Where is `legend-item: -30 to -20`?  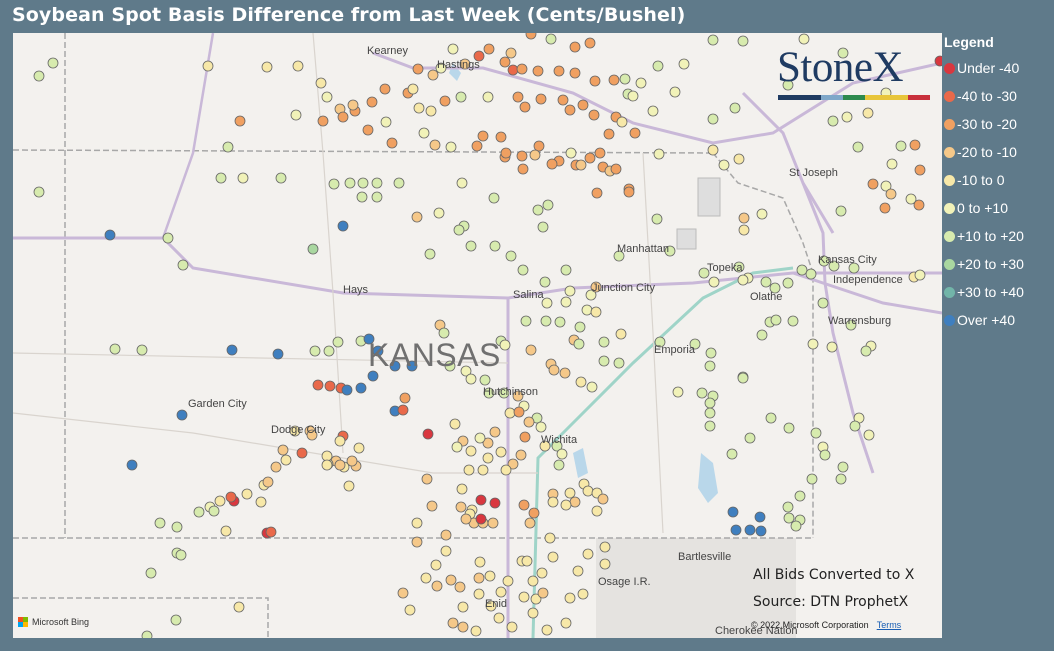
legend-item: -30 to -20 is located at coordinates (998, 124).